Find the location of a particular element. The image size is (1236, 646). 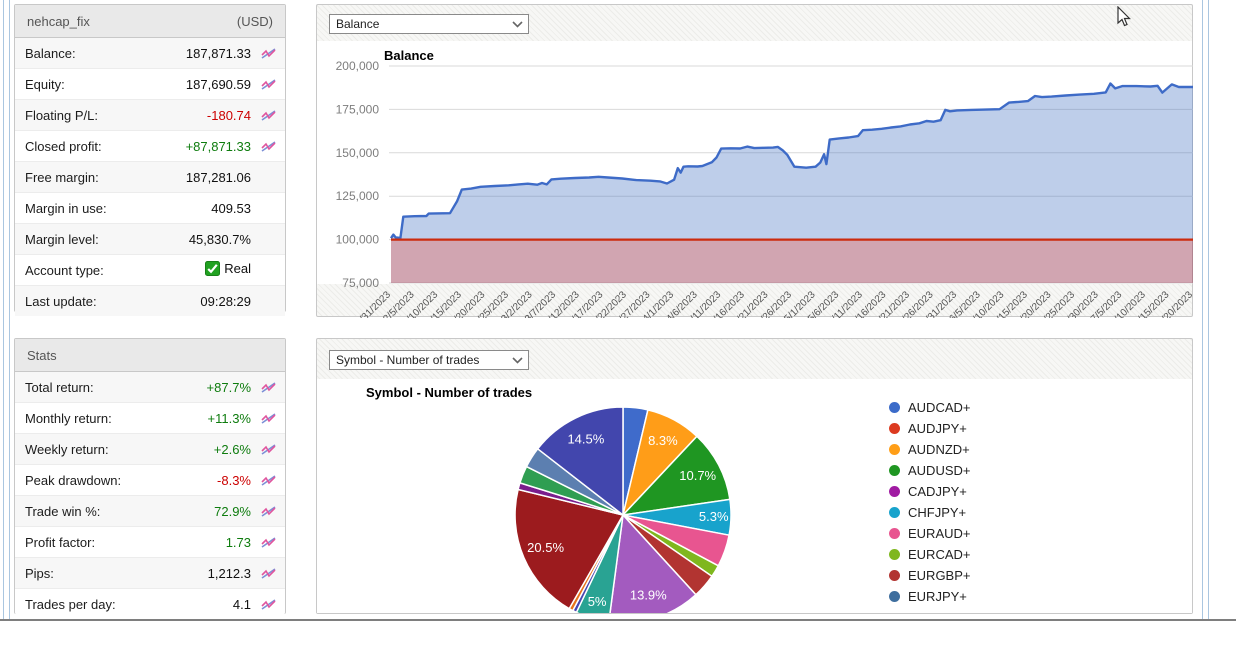

frame-border-right-inner is located at coordinates (1202, 310).